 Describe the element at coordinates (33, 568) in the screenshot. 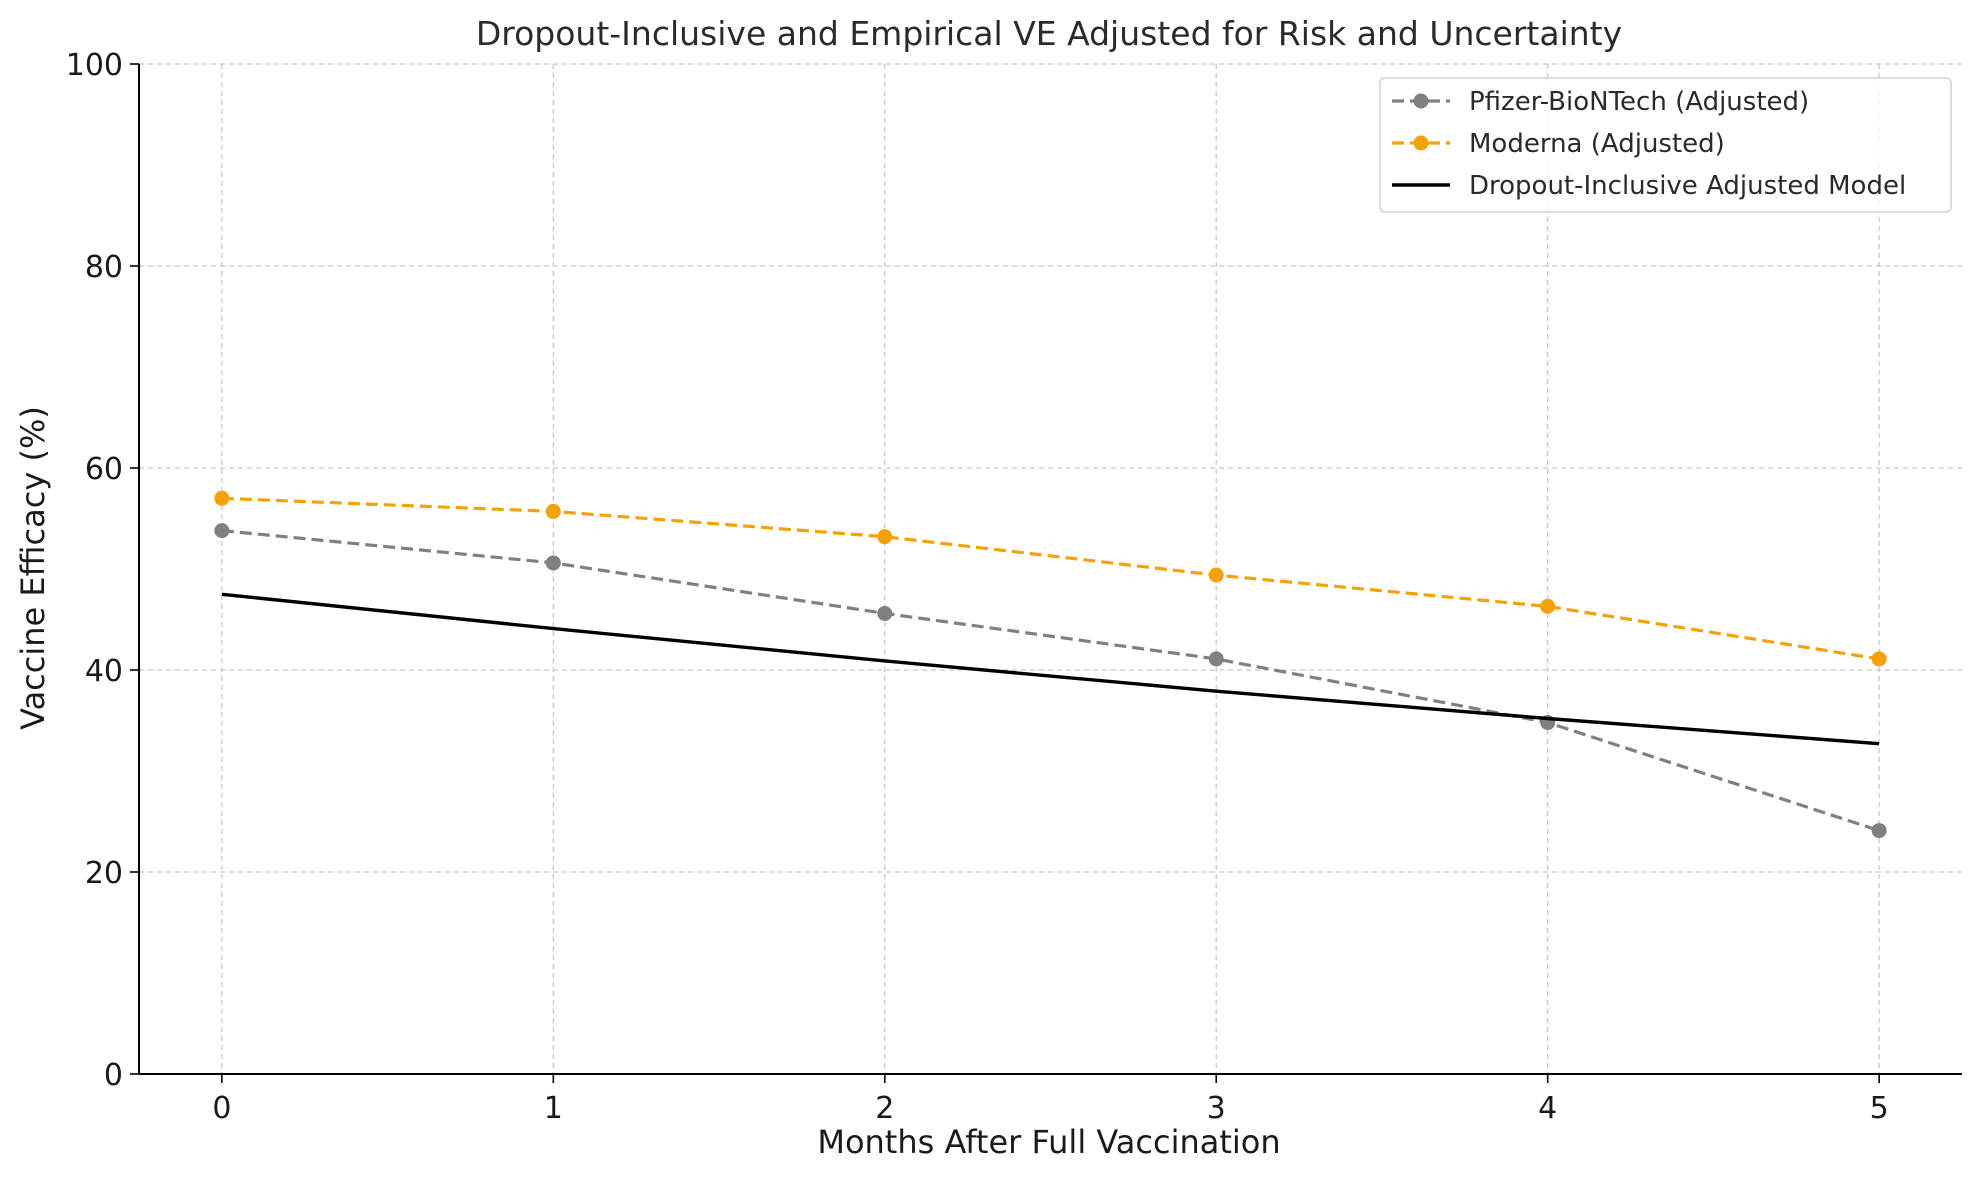

I see `y-axis-label: Vaccine Efficacy (%)` at that location.